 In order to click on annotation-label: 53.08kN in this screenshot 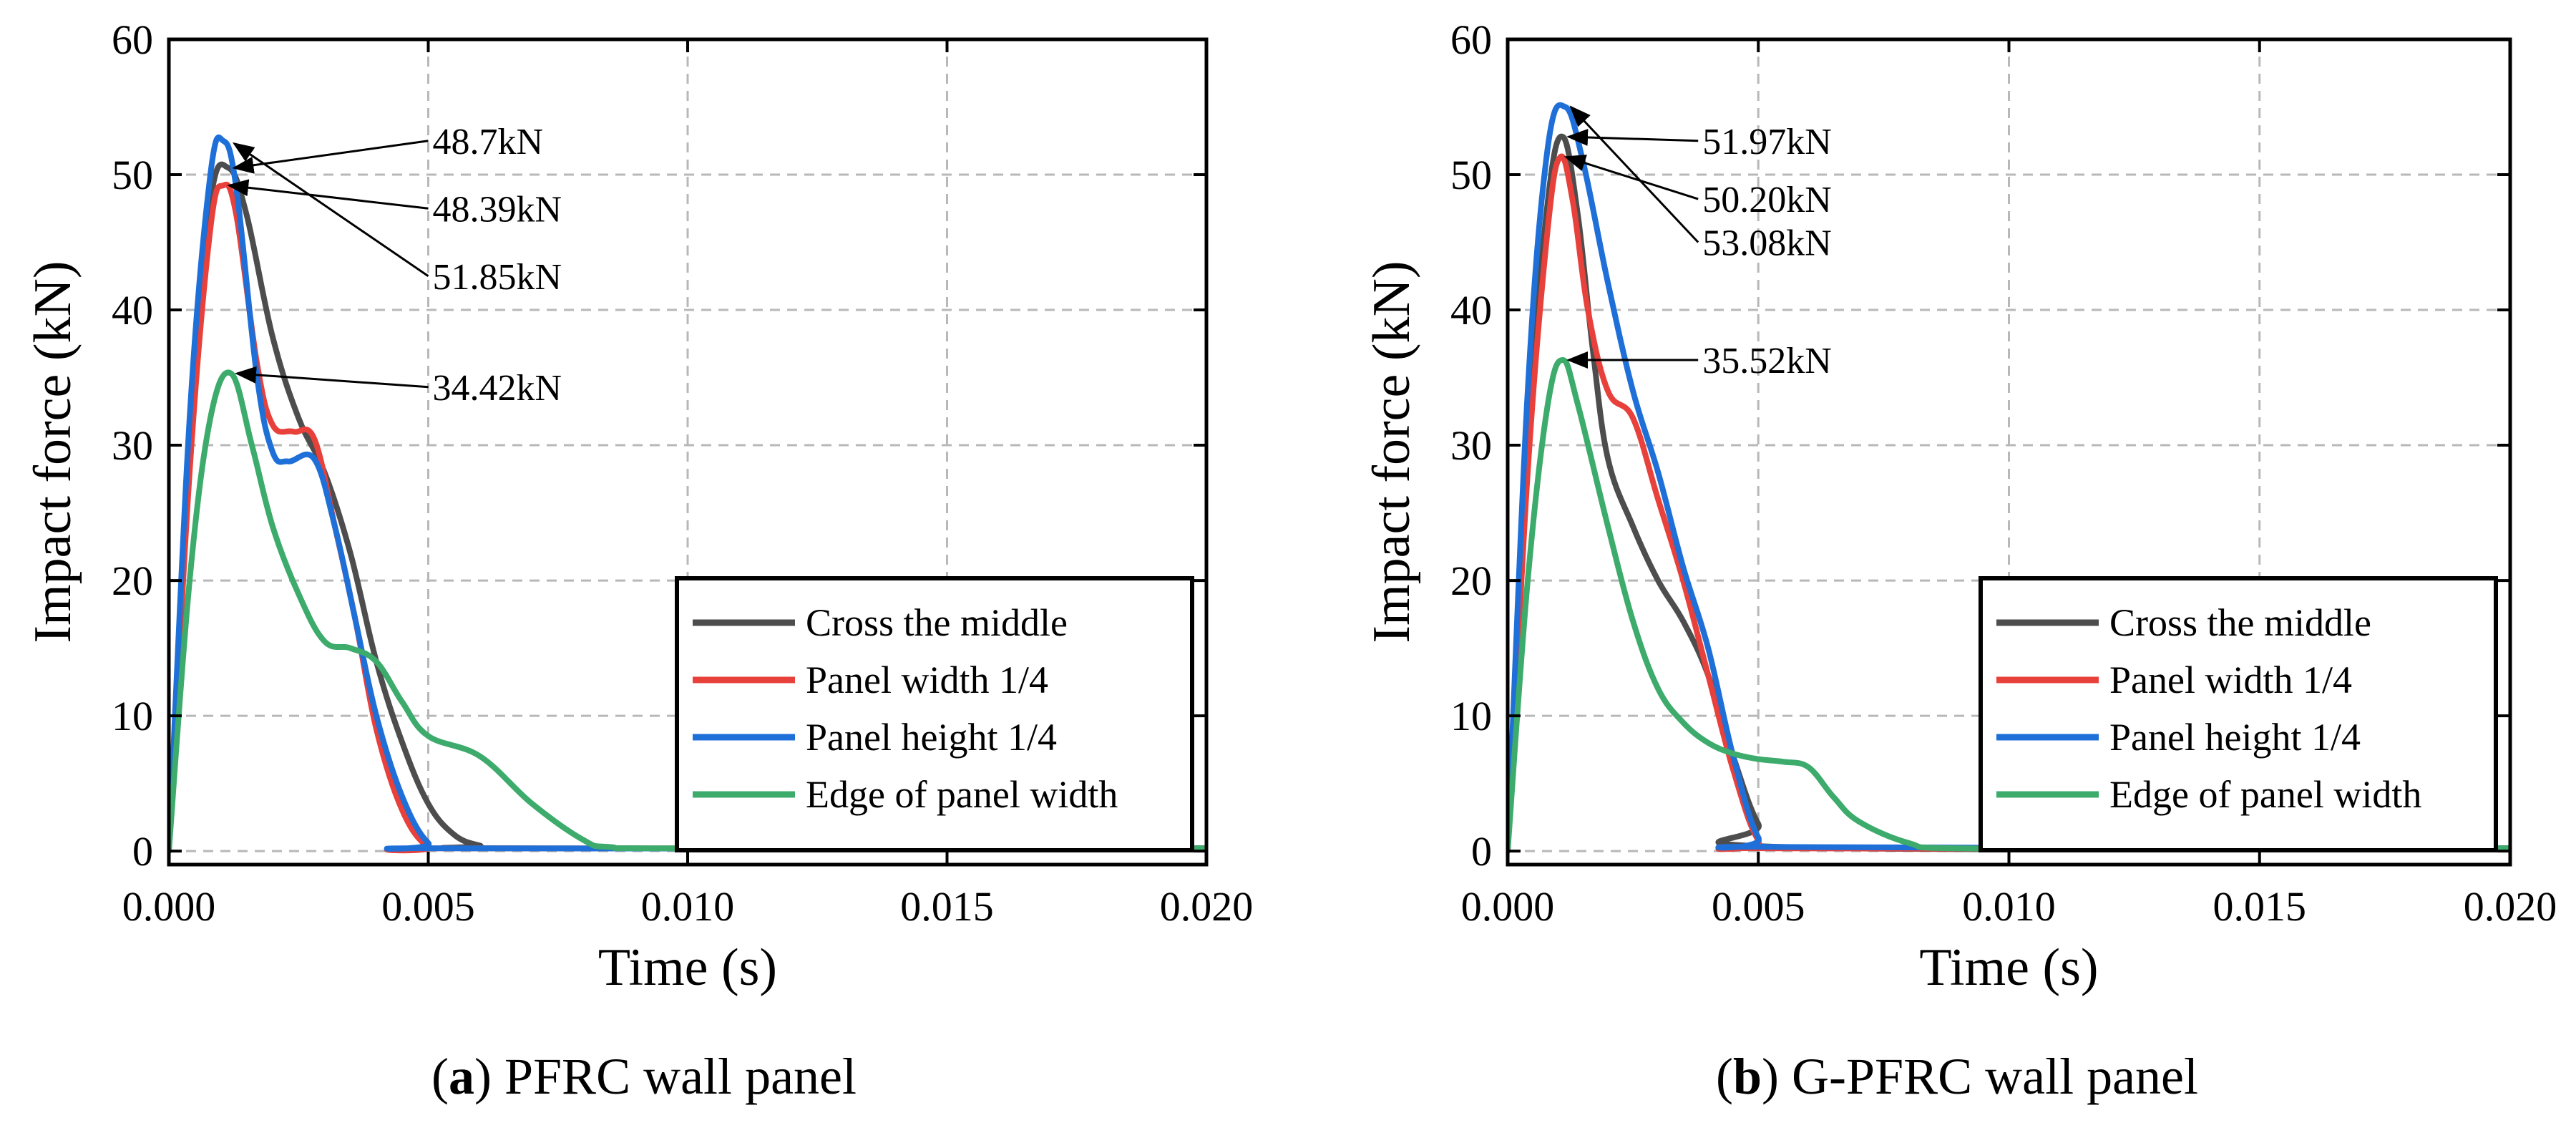, I will do `click(1767, 243)`.